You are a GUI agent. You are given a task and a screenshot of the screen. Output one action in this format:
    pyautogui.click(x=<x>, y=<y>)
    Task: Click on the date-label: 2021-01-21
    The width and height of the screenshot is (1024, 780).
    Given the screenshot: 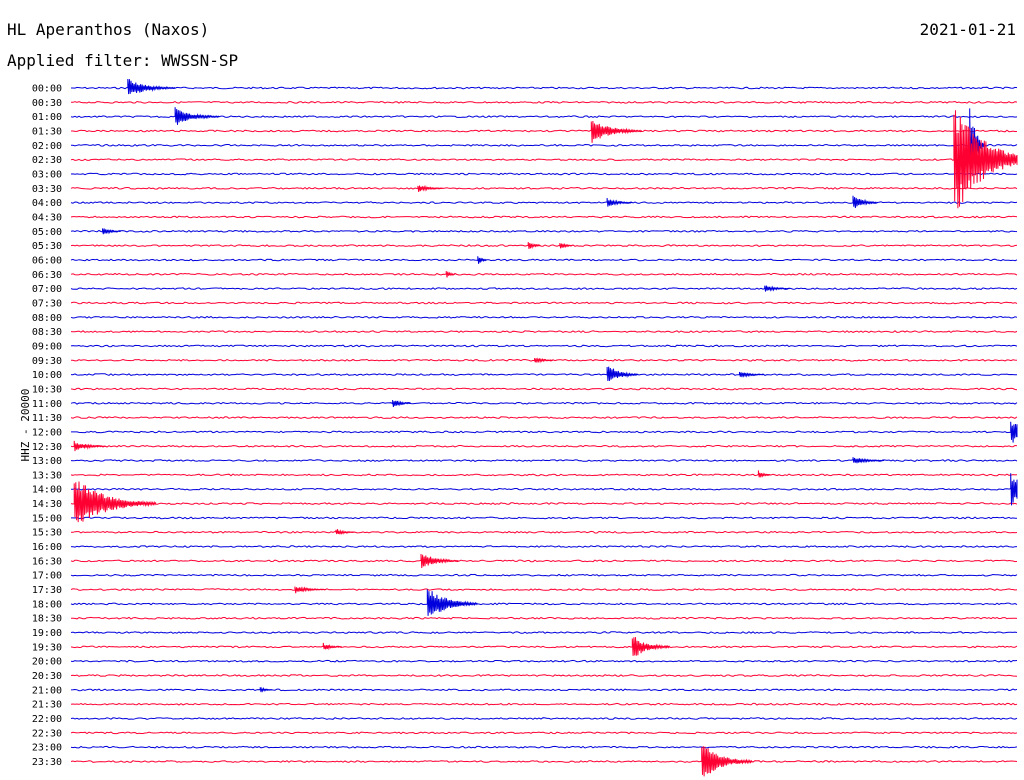 What is the action you would take?
    pyautogui.click(x=967, y=29)
    